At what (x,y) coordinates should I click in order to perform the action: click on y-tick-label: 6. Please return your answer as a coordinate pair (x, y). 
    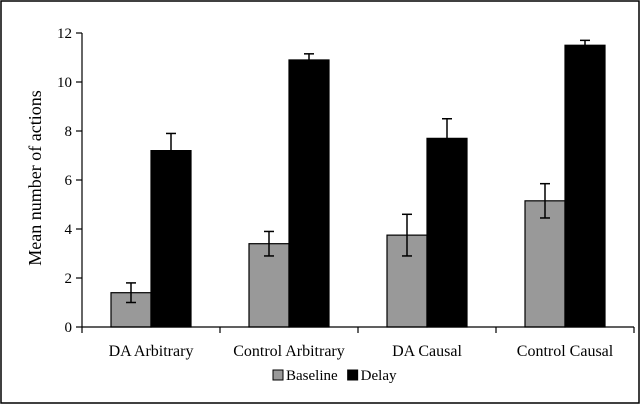
    Looking at the image, I should click on (69, 181).